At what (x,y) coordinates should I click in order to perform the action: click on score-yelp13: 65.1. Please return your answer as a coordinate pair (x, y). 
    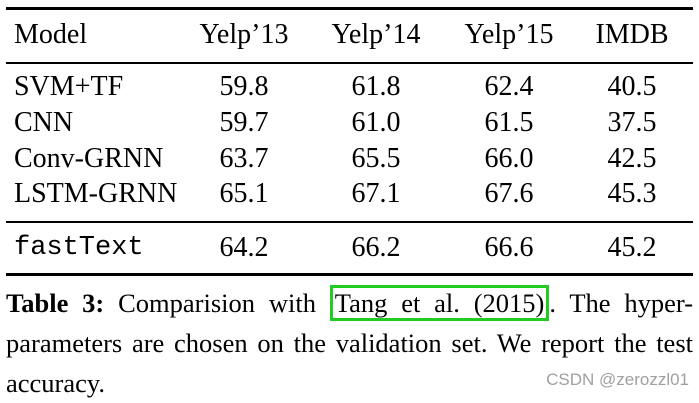
    Looking at the image, I should click on (244, 193).